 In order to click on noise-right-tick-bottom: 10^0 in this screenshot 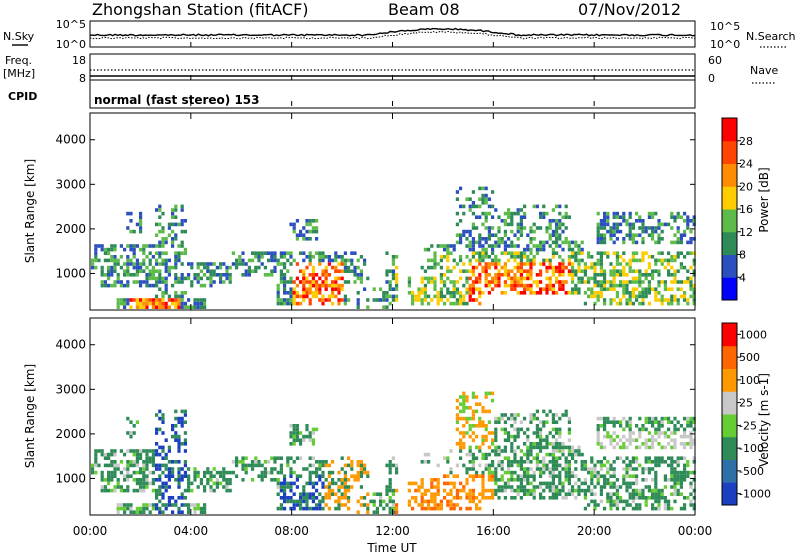, I will do `click(725, 44)`.